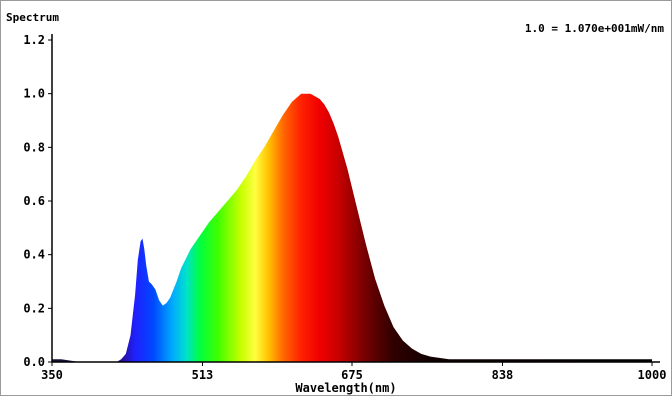  Describe the element at coordinates (34, 147) in the screenshot. I see `y-tick-label: 0.8` at that location.